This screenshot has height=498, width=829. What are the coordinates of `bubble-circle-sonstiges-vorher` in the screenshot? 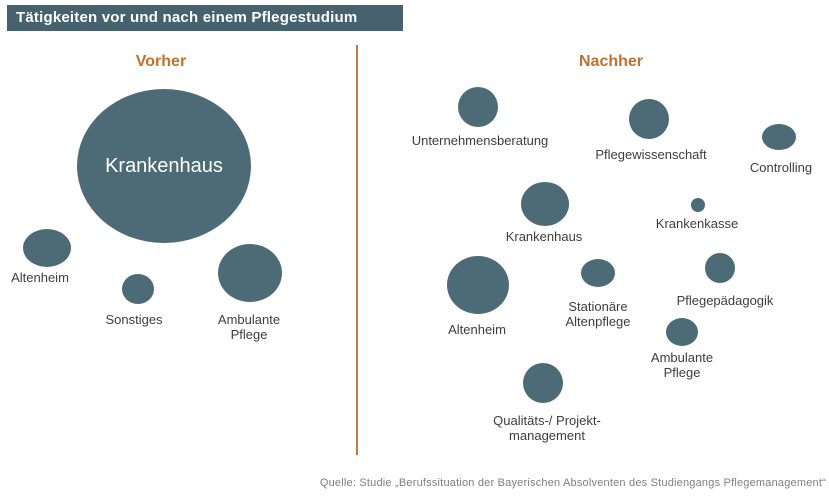 It's located at (138, 289).